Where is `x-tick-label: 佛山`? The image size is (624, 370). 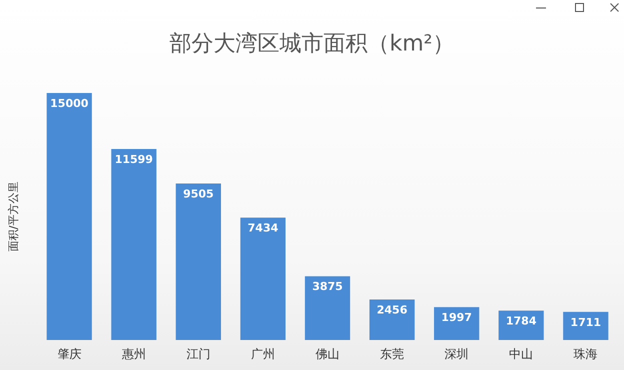
x-tick-label: 佛山 is located at coordinates (328, 354).